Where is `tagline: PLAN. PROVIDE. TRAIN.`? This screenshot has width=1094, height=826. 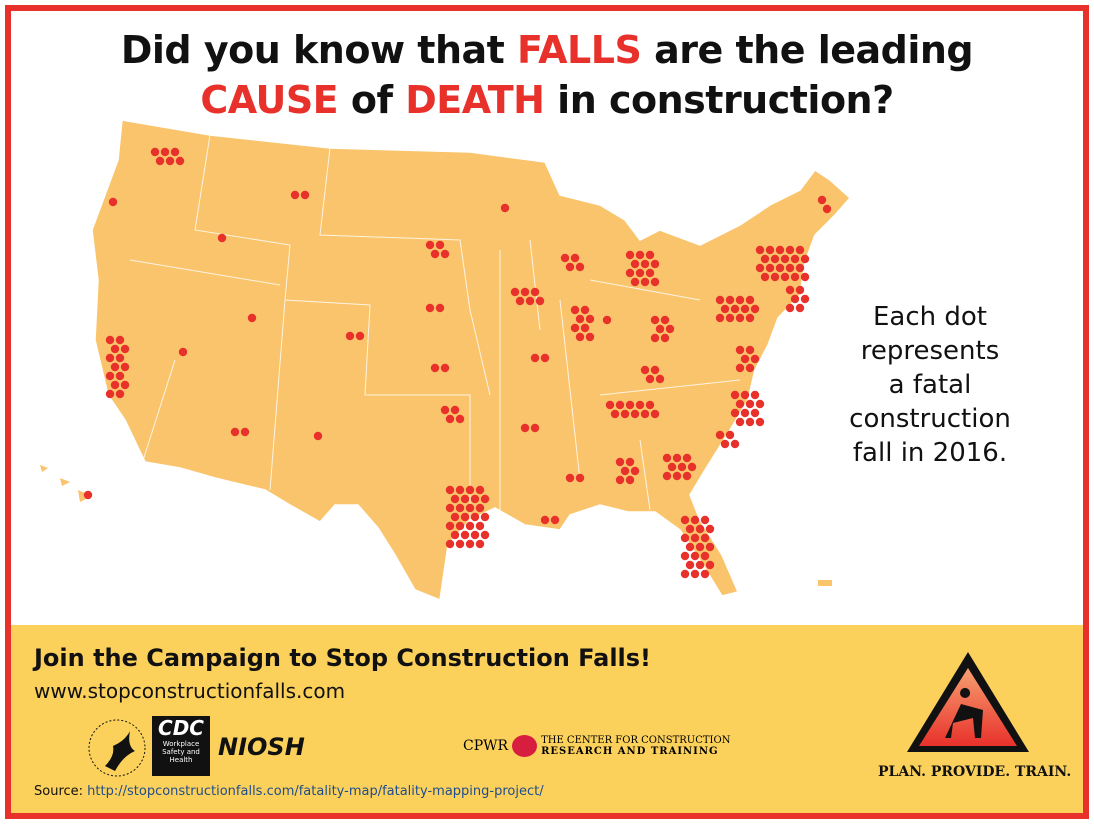
tagline: PLAN. PROVIDE. TRAIN. is located at coordinates (975, 772).